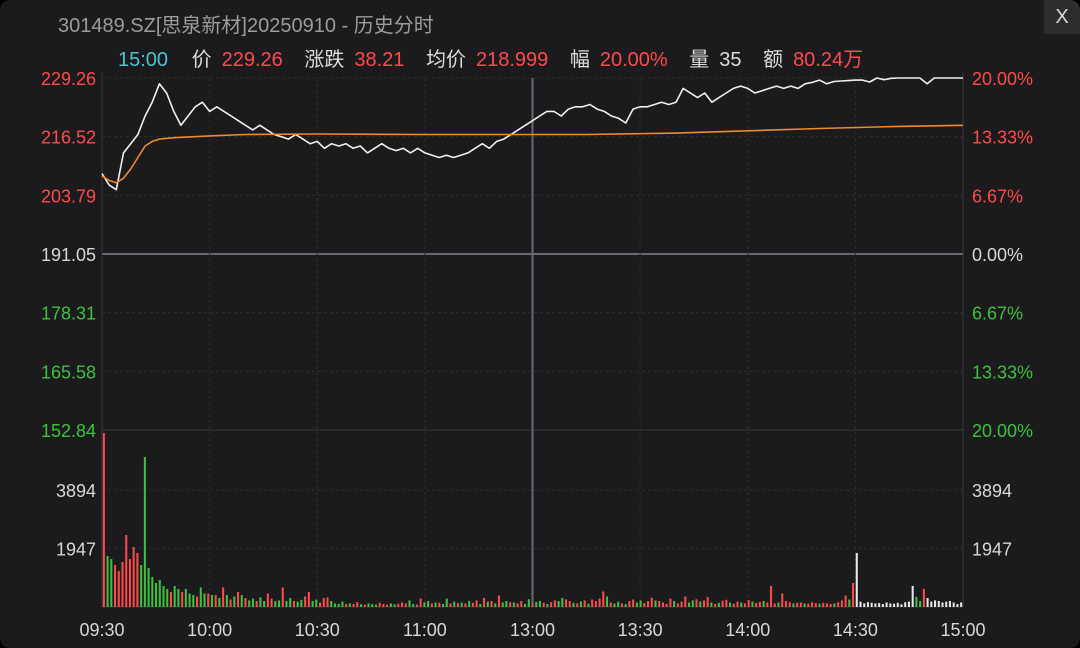 This screenshot has height=648, width=1080. Describe the element at coordinates (992, 491) in the screenshot. I see `volume-tick-label: 3894` at that location.